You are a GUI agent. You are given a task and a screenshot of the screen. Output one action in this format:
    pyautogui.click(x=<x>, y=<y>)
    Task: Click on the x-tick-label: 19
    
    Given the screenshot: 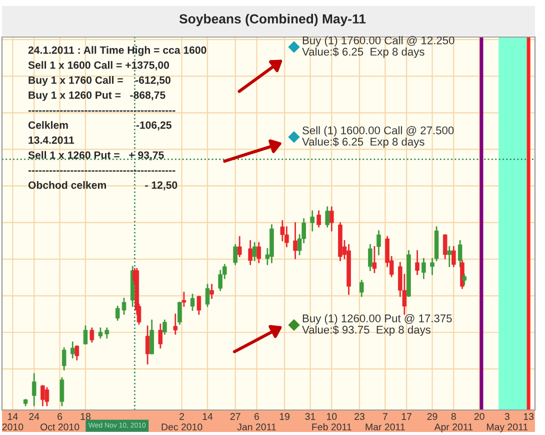 What is the action you would take?
    pyautogui.click(x=285, y=416)
    